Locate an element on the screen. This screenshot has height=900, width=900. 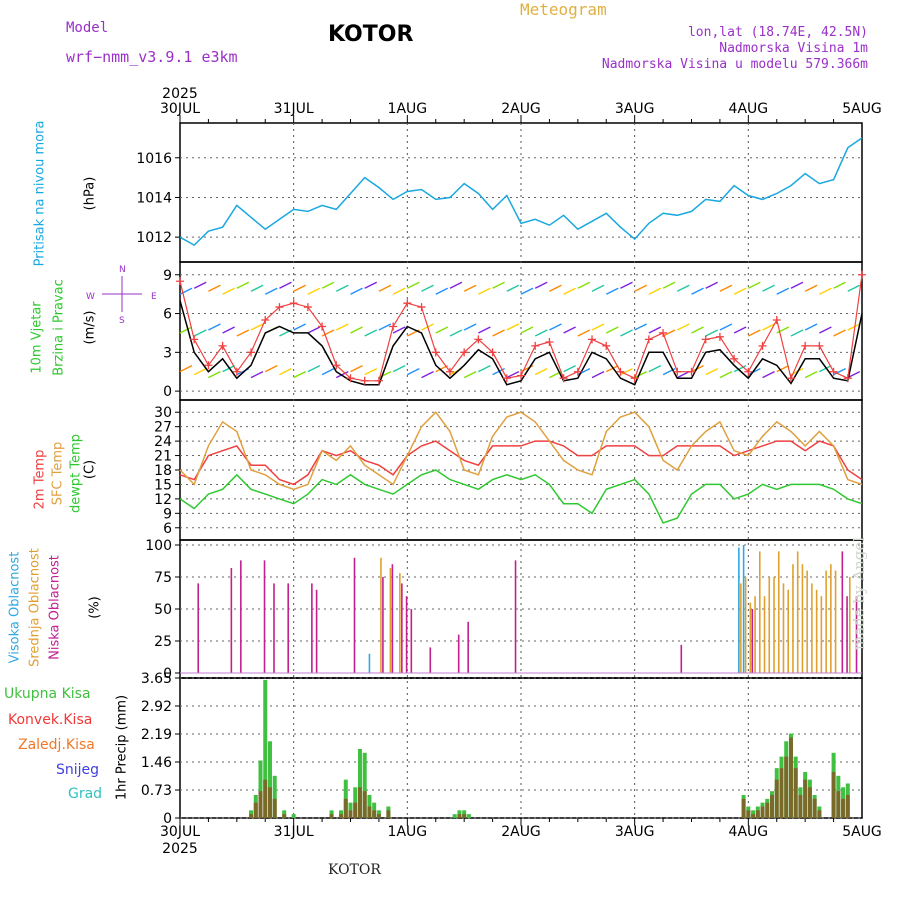
model-elevation-label: Nadmorska Visina u modelu 579.366m is located at coordinates (734, 64).